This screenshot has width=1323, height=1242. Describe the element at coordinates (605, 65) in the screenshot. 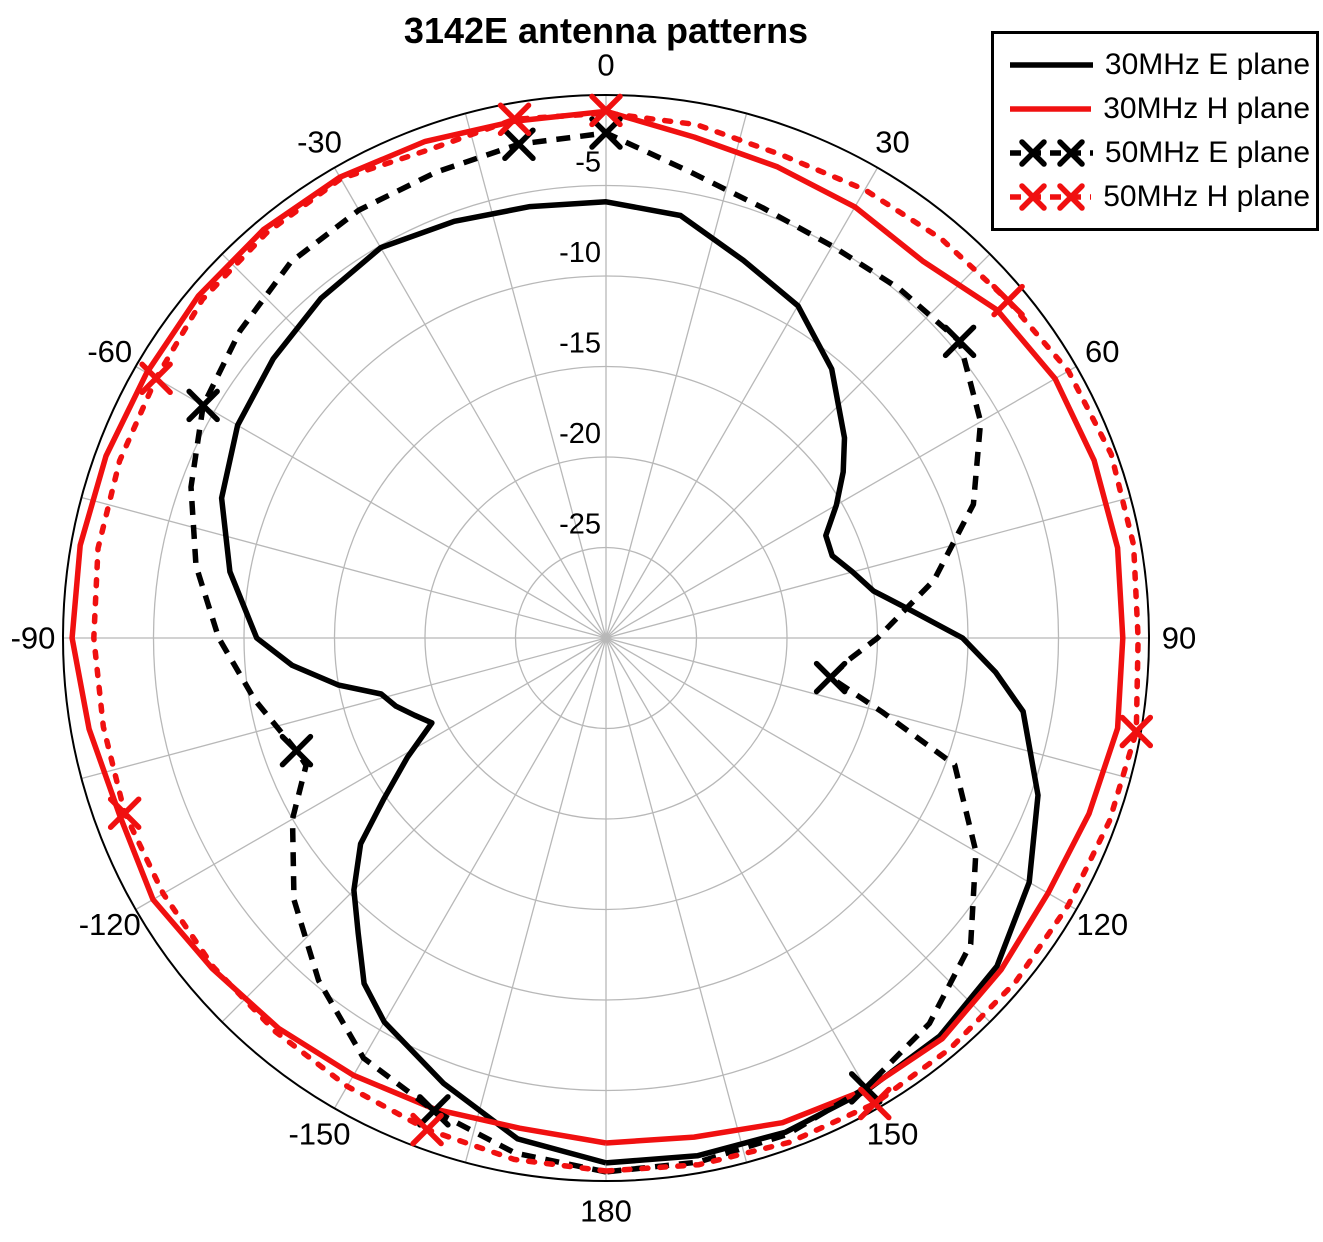

I see `theta-tick-label: 0` at that location.